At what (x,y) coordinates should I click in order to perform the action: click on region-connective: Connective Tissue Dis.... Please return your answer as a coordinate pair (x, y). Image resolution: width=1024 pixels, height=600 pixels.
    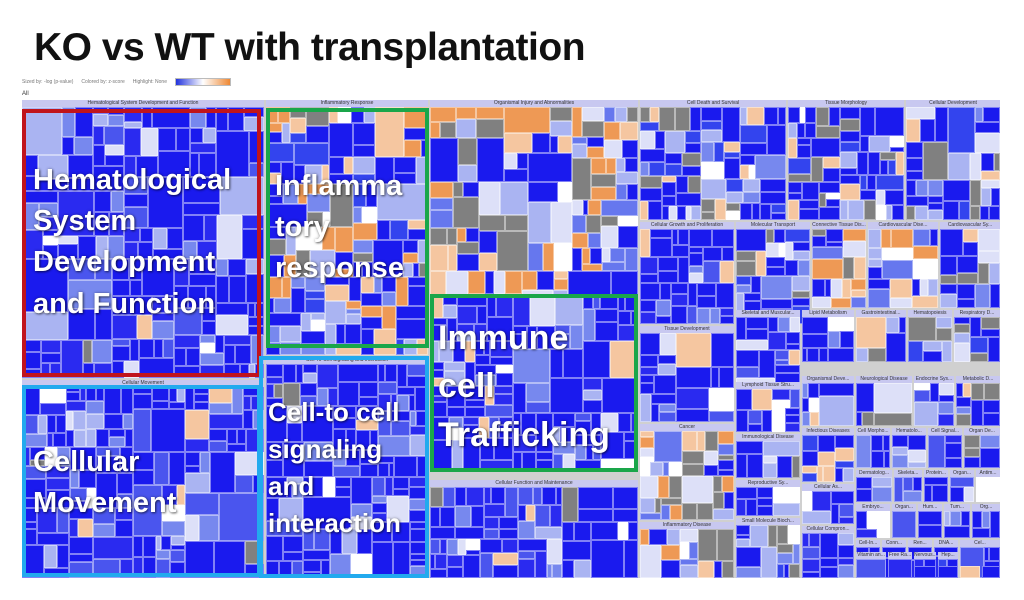
    Looking at the image, I should click on (839, 265).